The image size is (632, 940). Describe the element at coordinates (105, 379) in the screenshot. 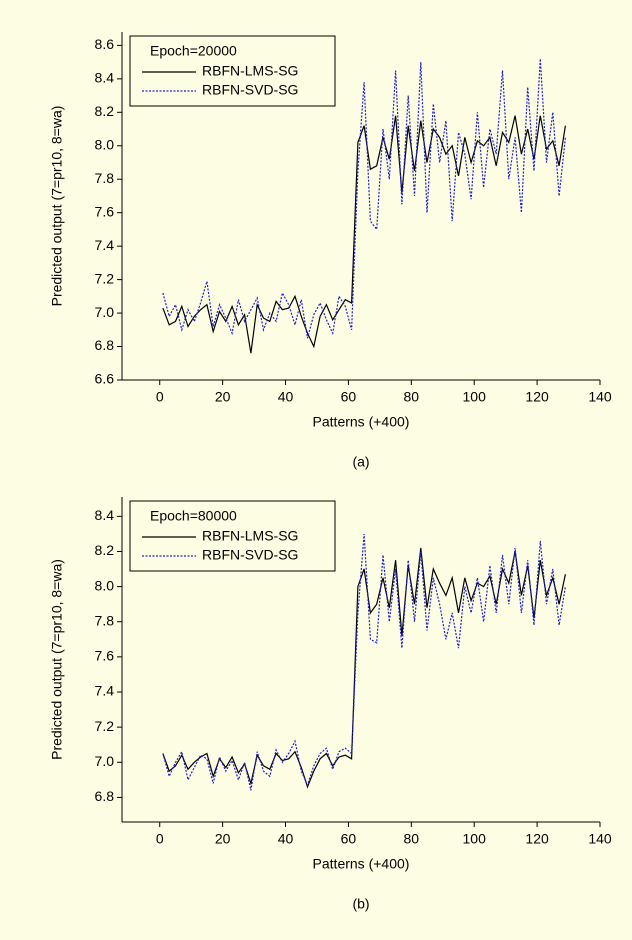

I see `y-tick-label: 6.6` at that location.